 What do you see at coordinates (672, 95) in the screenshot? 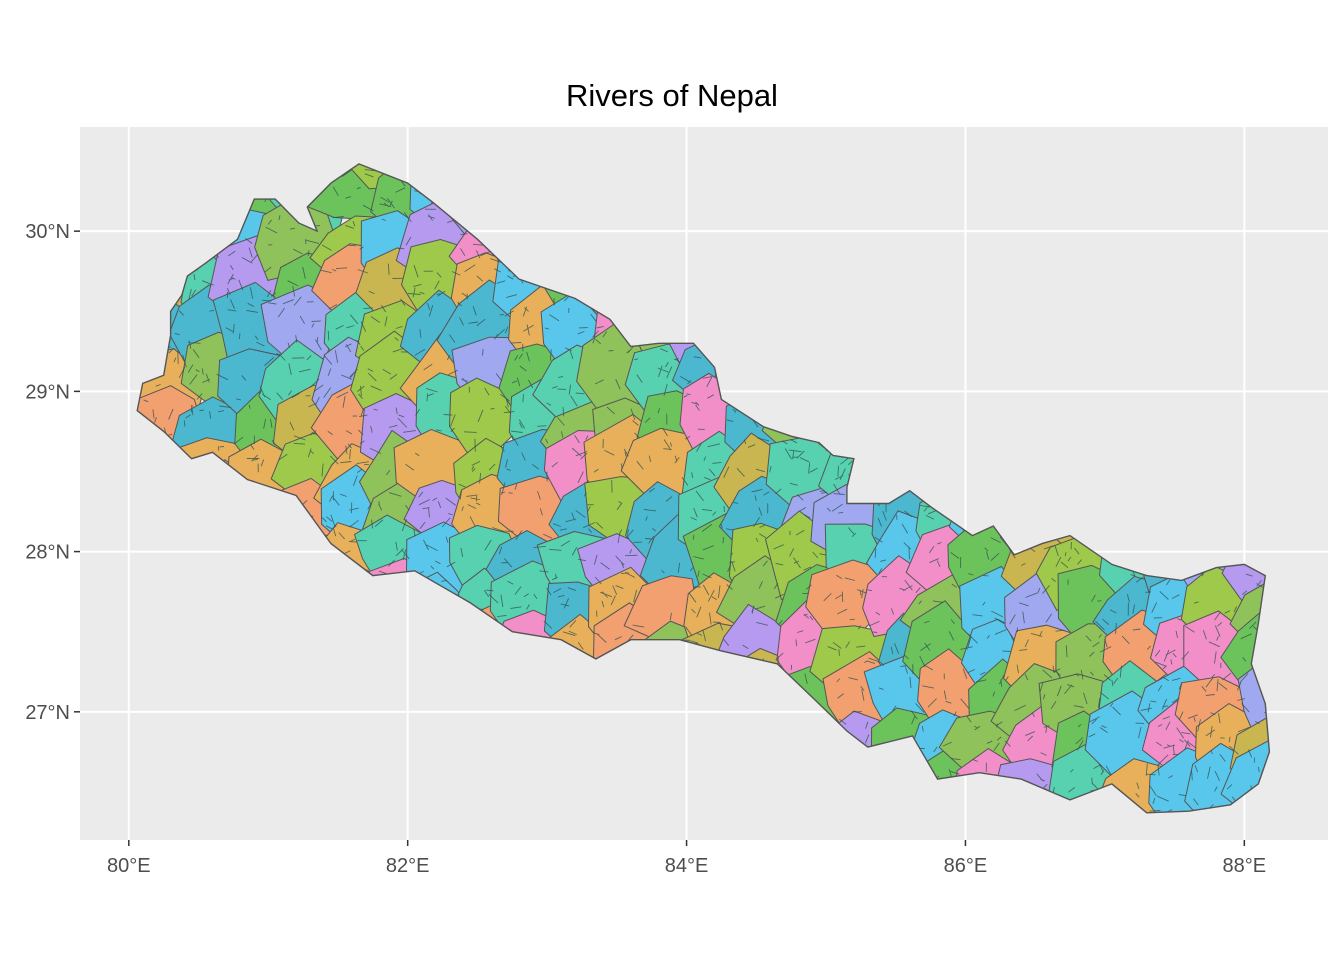
I see `plot-title: Rivers of Nepal` at bounding box center [672, 95].